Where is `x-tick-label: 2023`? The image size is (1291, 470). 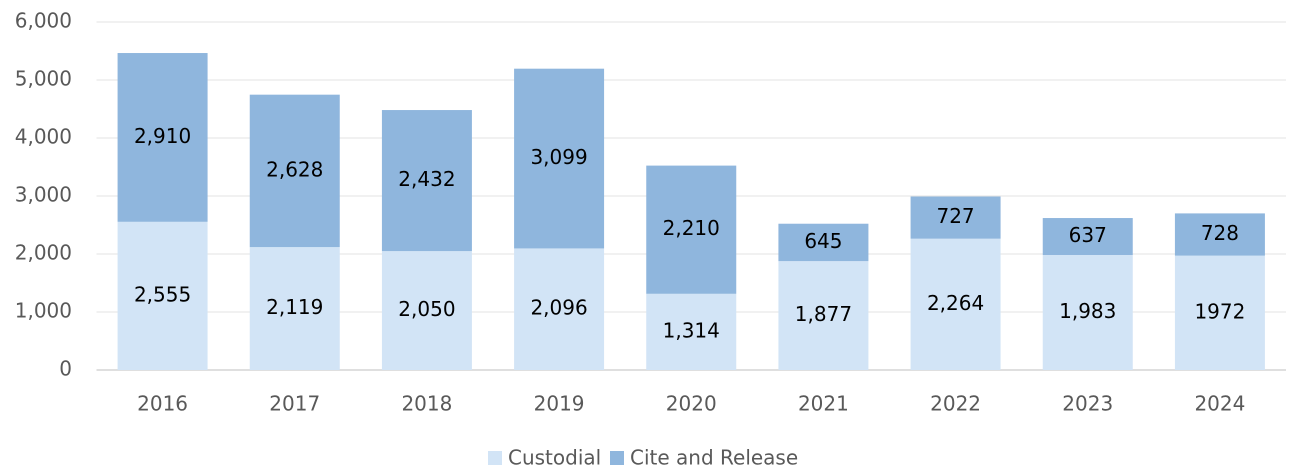
x-tick-label: 2023 is located at coordinates (1087, 404).